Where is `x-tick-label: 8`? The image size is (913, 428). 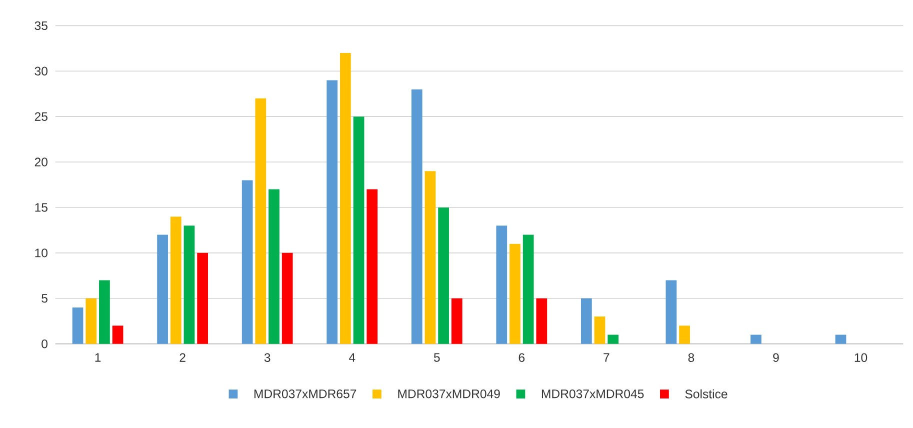
x-tick-label: 8 is located at coordinates (691, 357).